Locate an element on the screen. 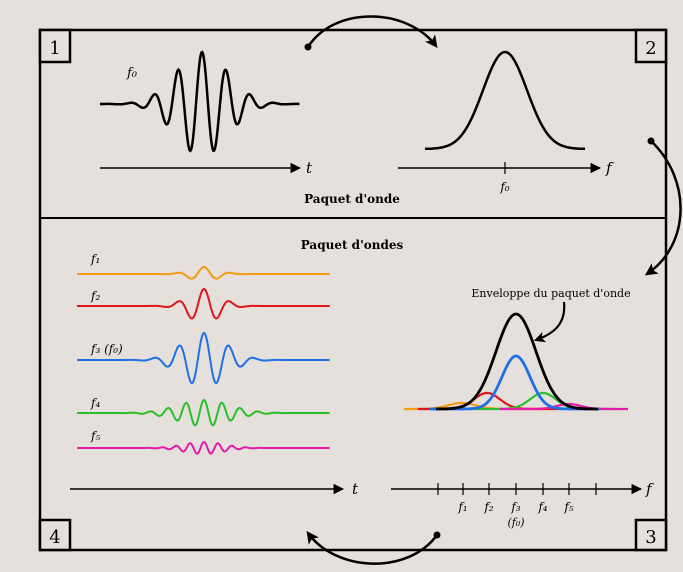 This screenshot has width=683, height=572. cycle-arrow-2-tail-dot is located at coordinates (651, 141).